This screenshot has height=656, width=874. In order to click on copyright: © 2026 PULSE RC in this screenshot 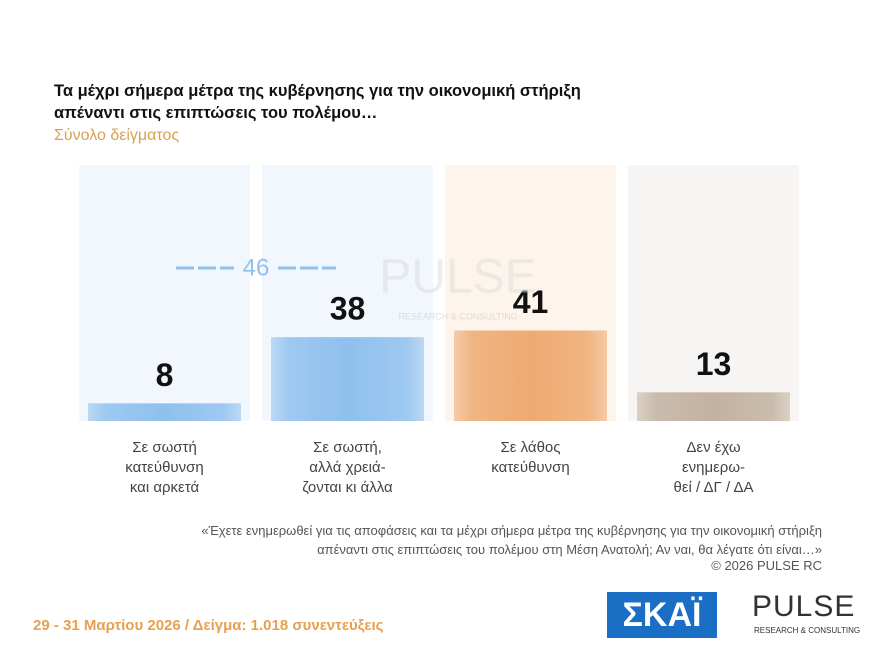, I will do `click(766, 565)`.